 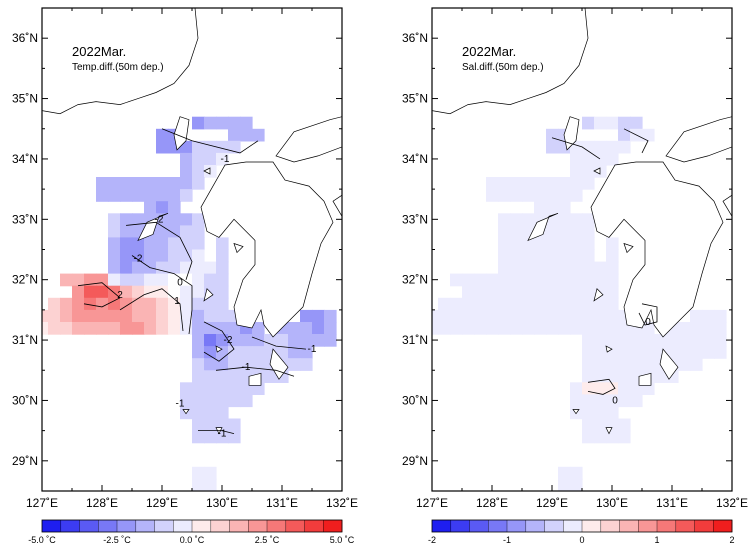 What do you see at coordinates (492, 503) in the screenshot?
I see `lon-label: 128˚E` at bounding box center [492, 503].